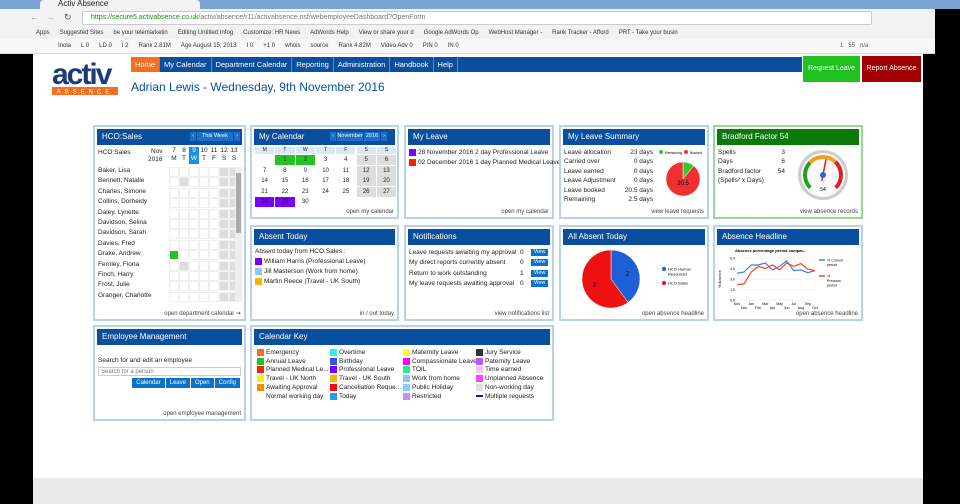 This screenshot has height=504, width=960. What do you see at coordinates (305, 191) in the screenshot?
I see `calendar-day: 23` at bounding box center [305, 191].